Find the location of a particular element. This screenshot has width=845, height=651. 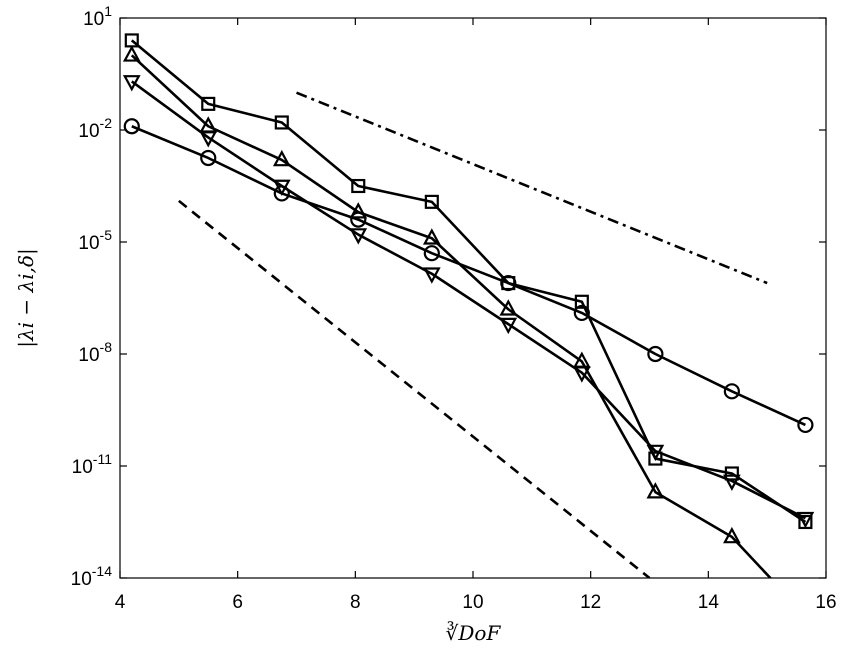

x-tick-label: 6 is located at coordinates (237, 602).